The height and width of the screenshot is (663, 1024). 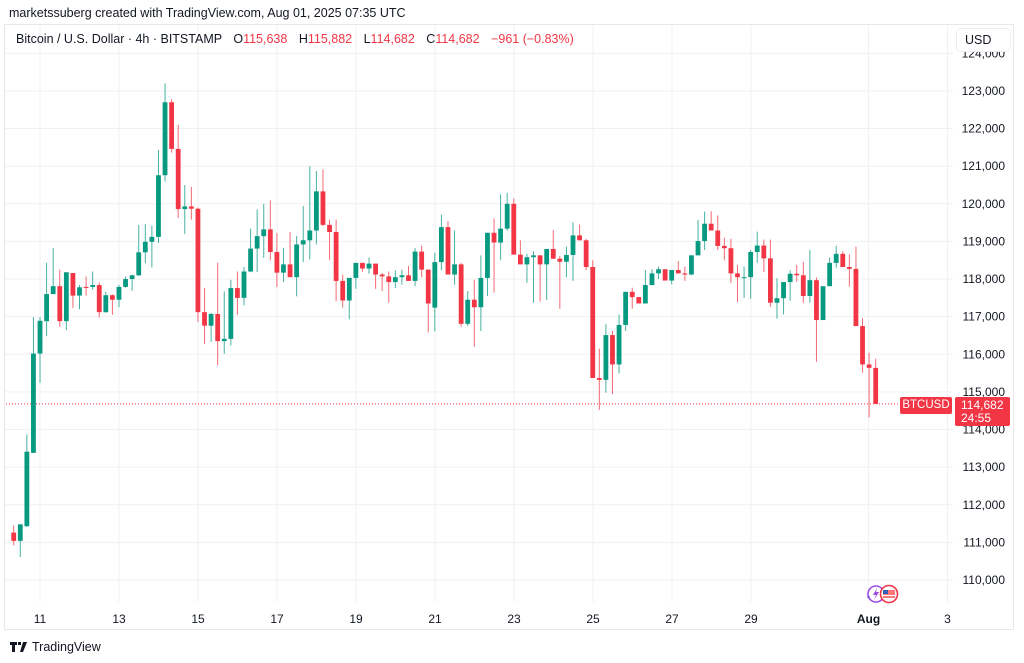 I want to click on high-value: 115,882, so click(x=330, y=39).